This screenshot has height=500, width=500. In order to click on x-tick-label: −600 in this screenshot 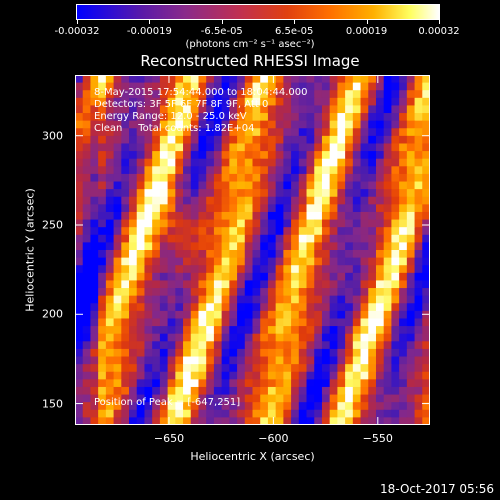, I will do `click(273, 438)`.